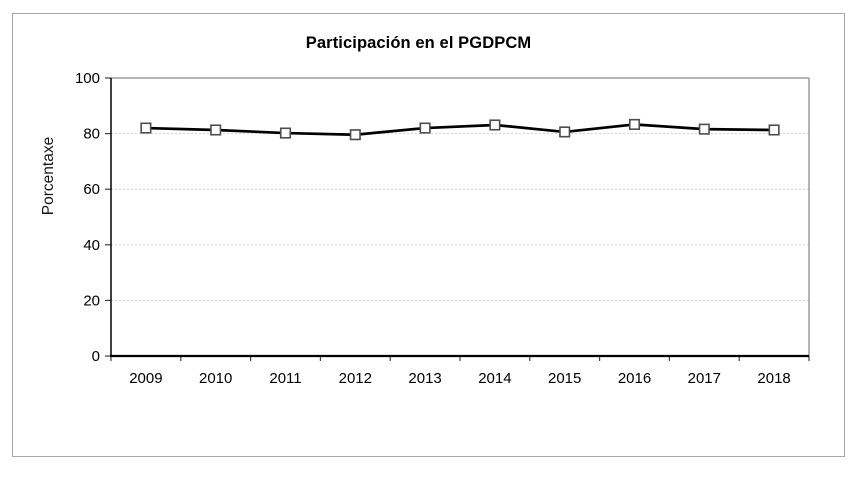  I want to click on series-line, so click(460, 130).